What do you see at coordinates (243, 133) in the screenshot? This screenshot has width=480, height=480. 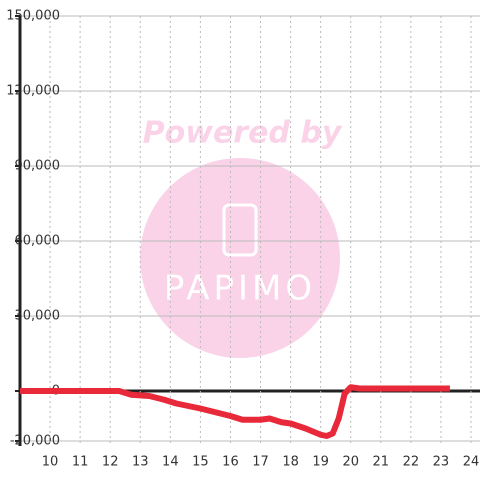 I see `watermark-text: Powered by` at bounding box center [243, 133].